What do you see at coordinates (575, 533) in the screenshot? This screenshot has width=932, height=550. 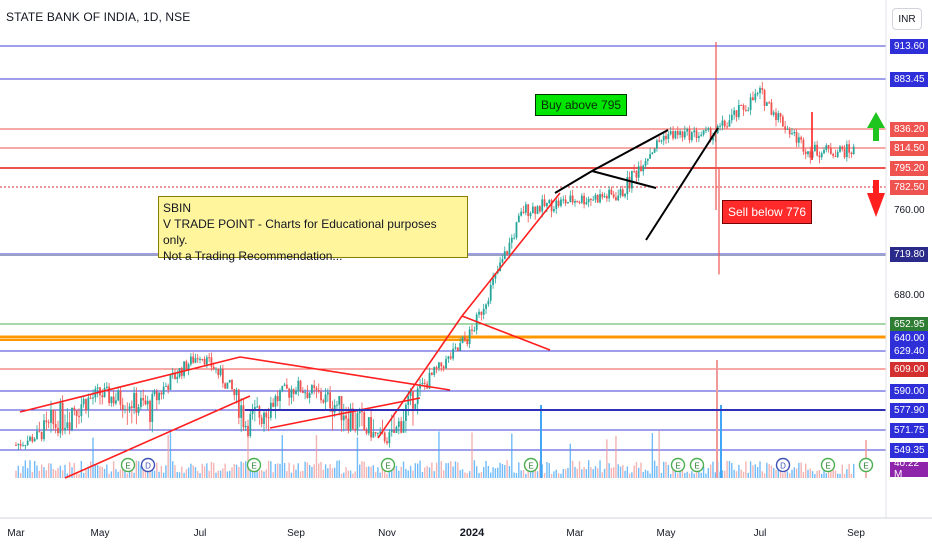 I see `time-axis-label: Mar` at bounding box center [575, 533].